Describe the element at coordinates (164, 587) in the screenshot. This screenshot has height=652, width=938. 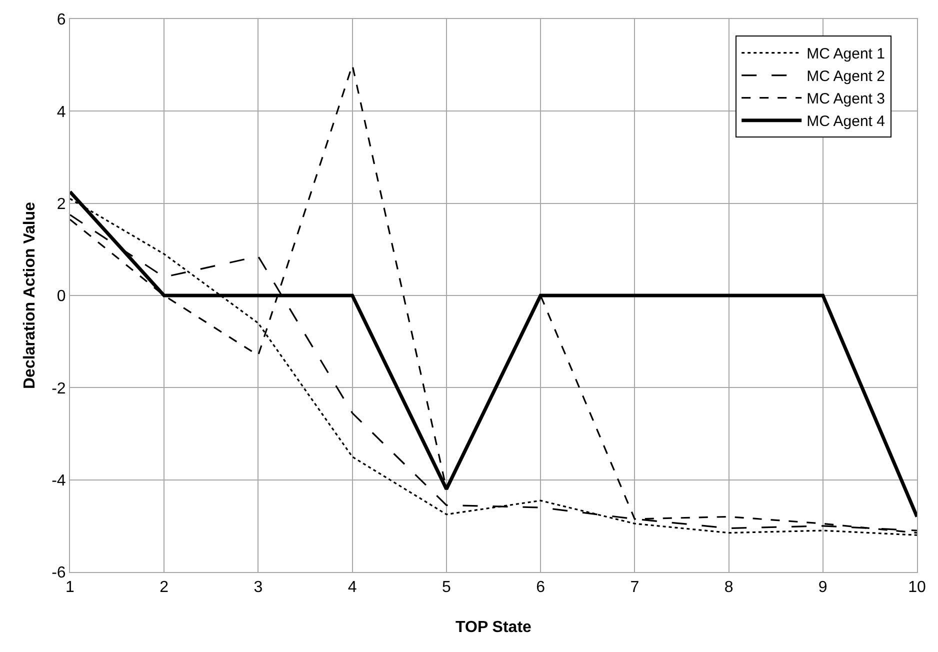
I see `x-tick-label: 2` at that location.